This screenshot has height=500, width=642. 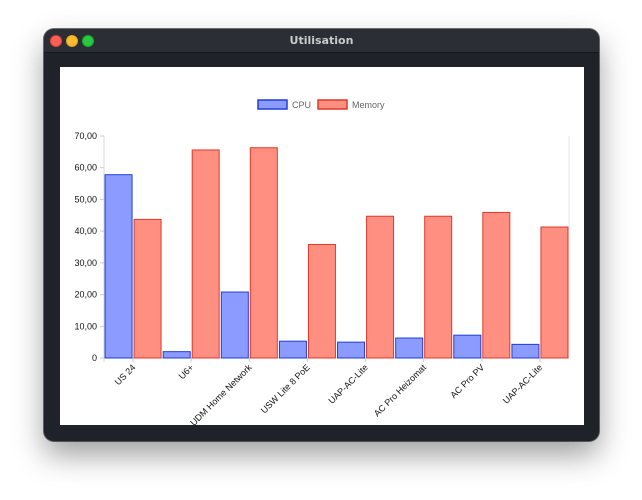 I want to click on legend-label-cpu: CPU, so click(x=301, y=105).